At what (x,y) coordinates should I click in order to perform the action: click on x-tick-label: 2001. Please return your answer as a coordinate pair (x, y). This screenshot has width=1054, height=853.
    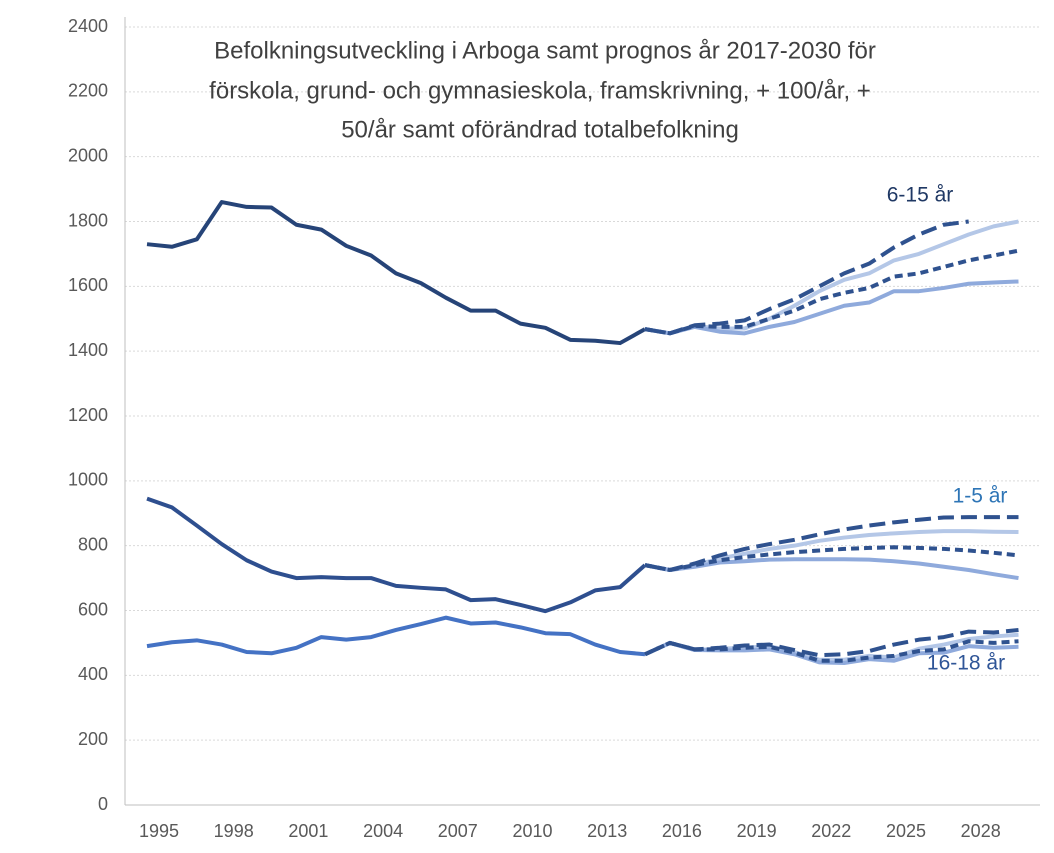
    Looking at the image, I should click on (308, 831).